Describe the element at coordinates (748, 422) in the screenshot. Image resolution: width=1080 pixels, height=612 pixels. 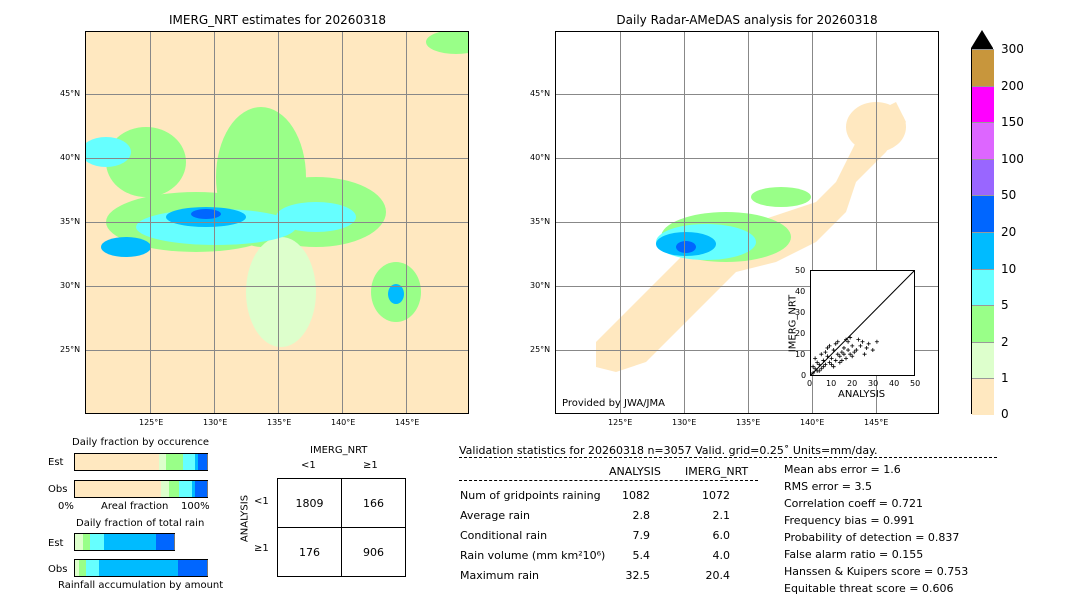
I see `lon-label: 135°E` at that location.